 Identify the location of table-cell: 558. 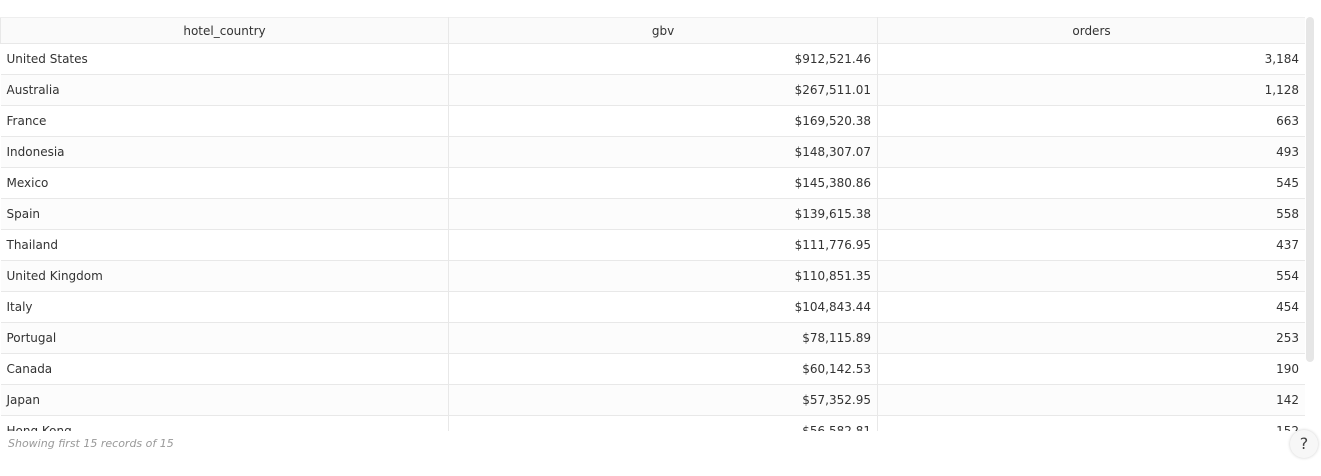
(1091, 214).